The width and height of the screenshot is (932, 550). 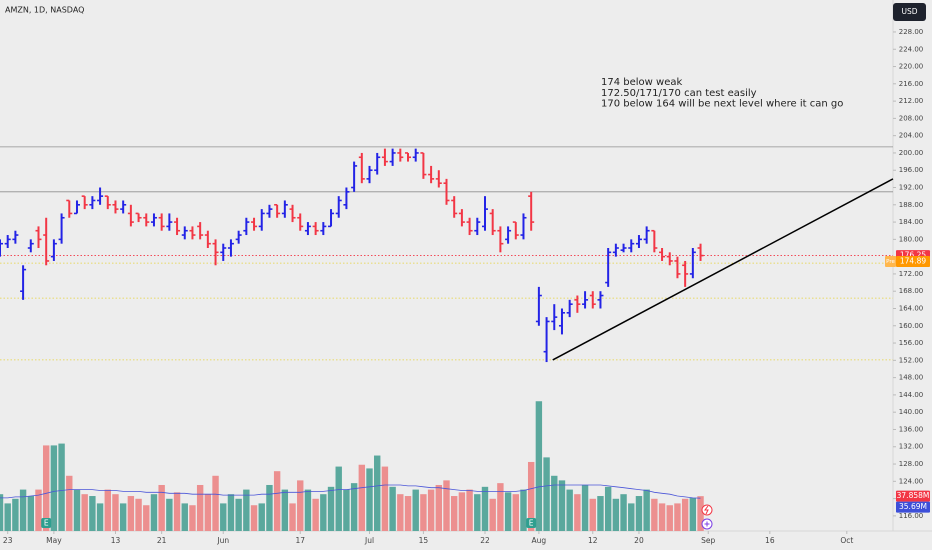 I want to click on x-tick-label: 15, so click(x=424, y=540).